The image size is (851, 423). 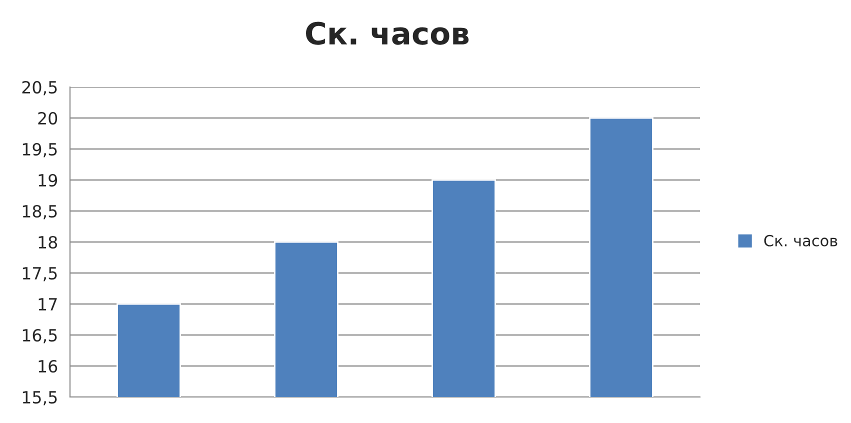 I want to click on y-tick-label: 19,5, so click(x=39, y=150).